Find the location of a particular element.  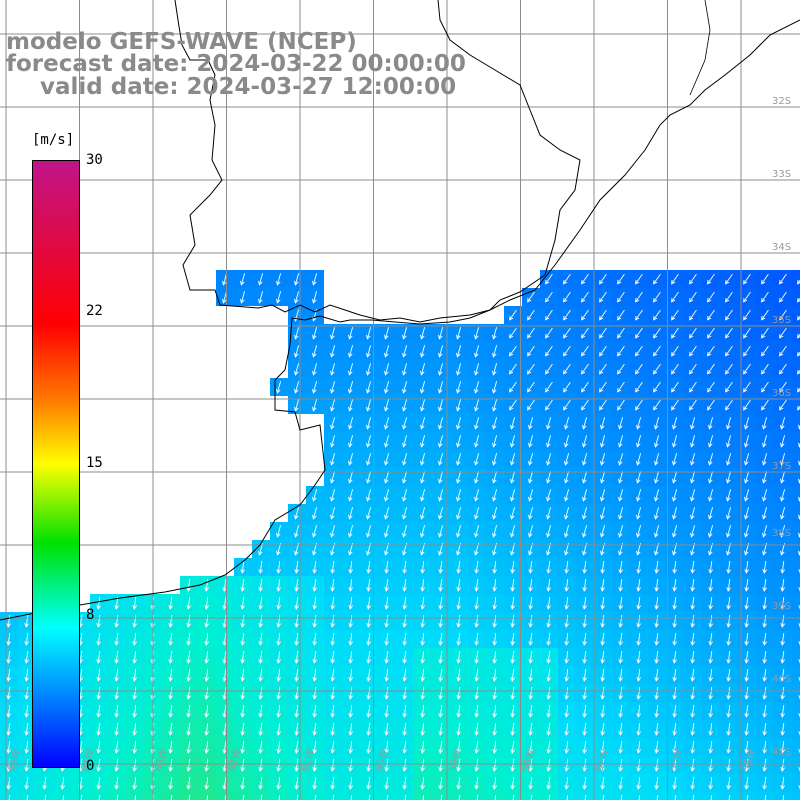

latitude-label: 32S is located at coordinates (781, 101).